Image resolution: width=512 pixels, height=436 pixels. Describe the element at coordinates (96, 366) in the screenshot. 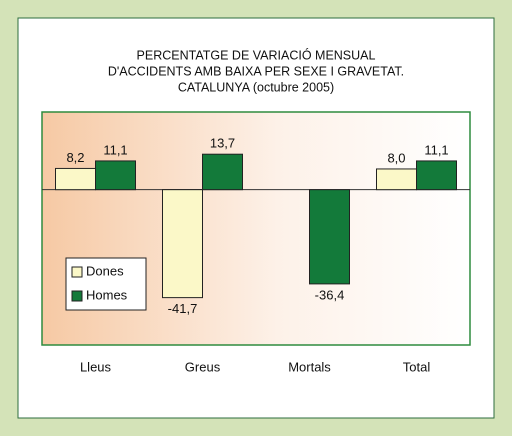

I see `x-tick-label: Lleus` at that location.